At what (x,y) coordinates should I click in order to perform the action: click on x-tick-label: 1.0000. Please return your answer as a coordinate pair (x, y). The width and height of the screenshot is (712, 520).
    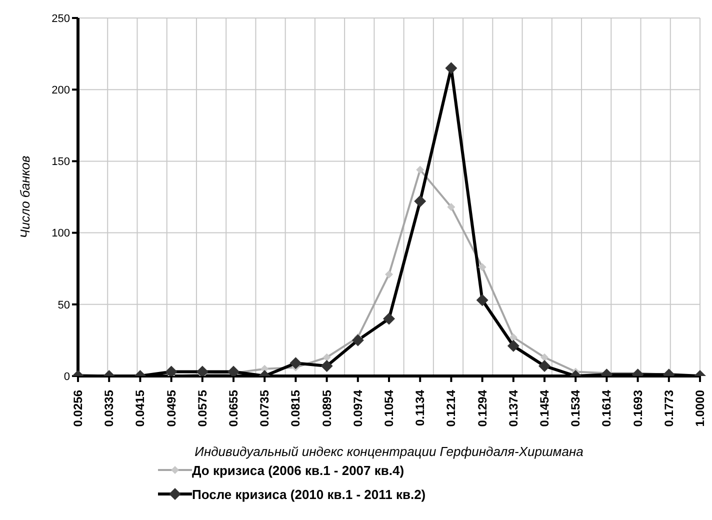
    Looking at the image, I should click on (700, 408).